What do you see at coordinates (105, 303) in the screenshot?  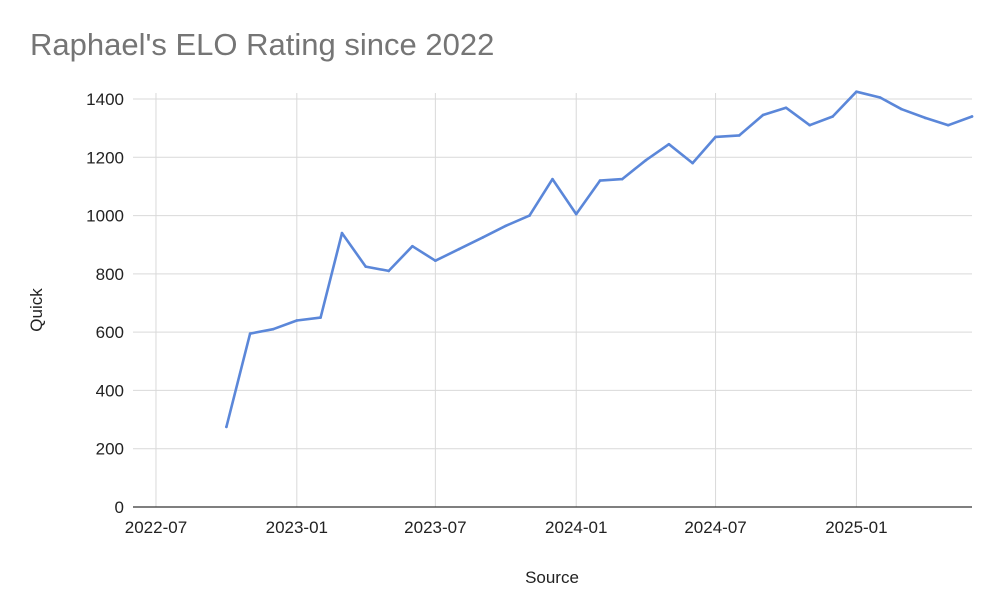 I see `y-axis-ticks: 0 200 400 600 800 1000 1200 1400` at bounding box center [105, 303].